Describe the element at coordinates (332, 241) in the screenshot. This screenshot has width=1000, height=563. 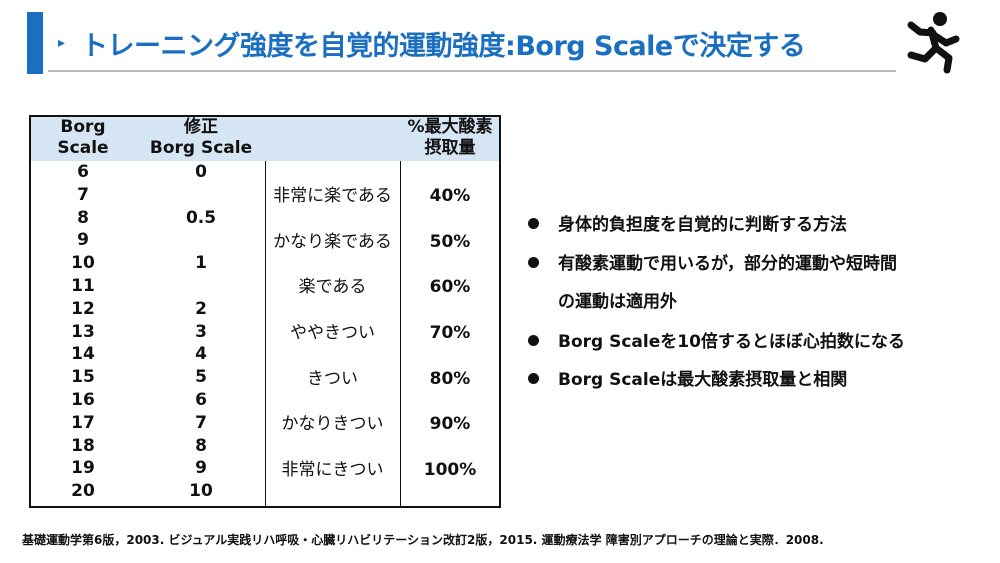
I see `intensity-description: かなり楽である` at that location.